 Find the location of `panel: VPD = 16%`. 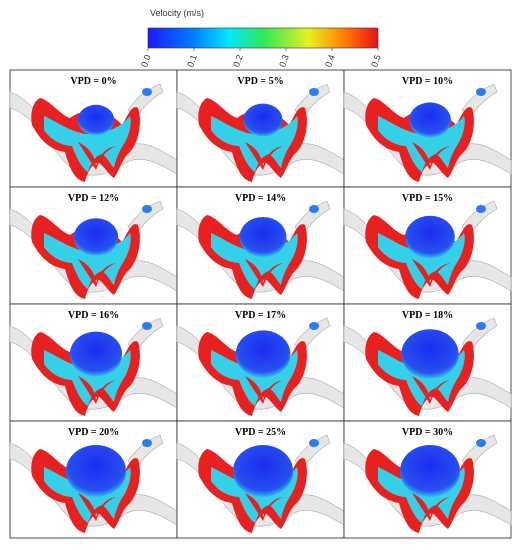

panel: VPD = 16% is located at coordinates (93, 362).